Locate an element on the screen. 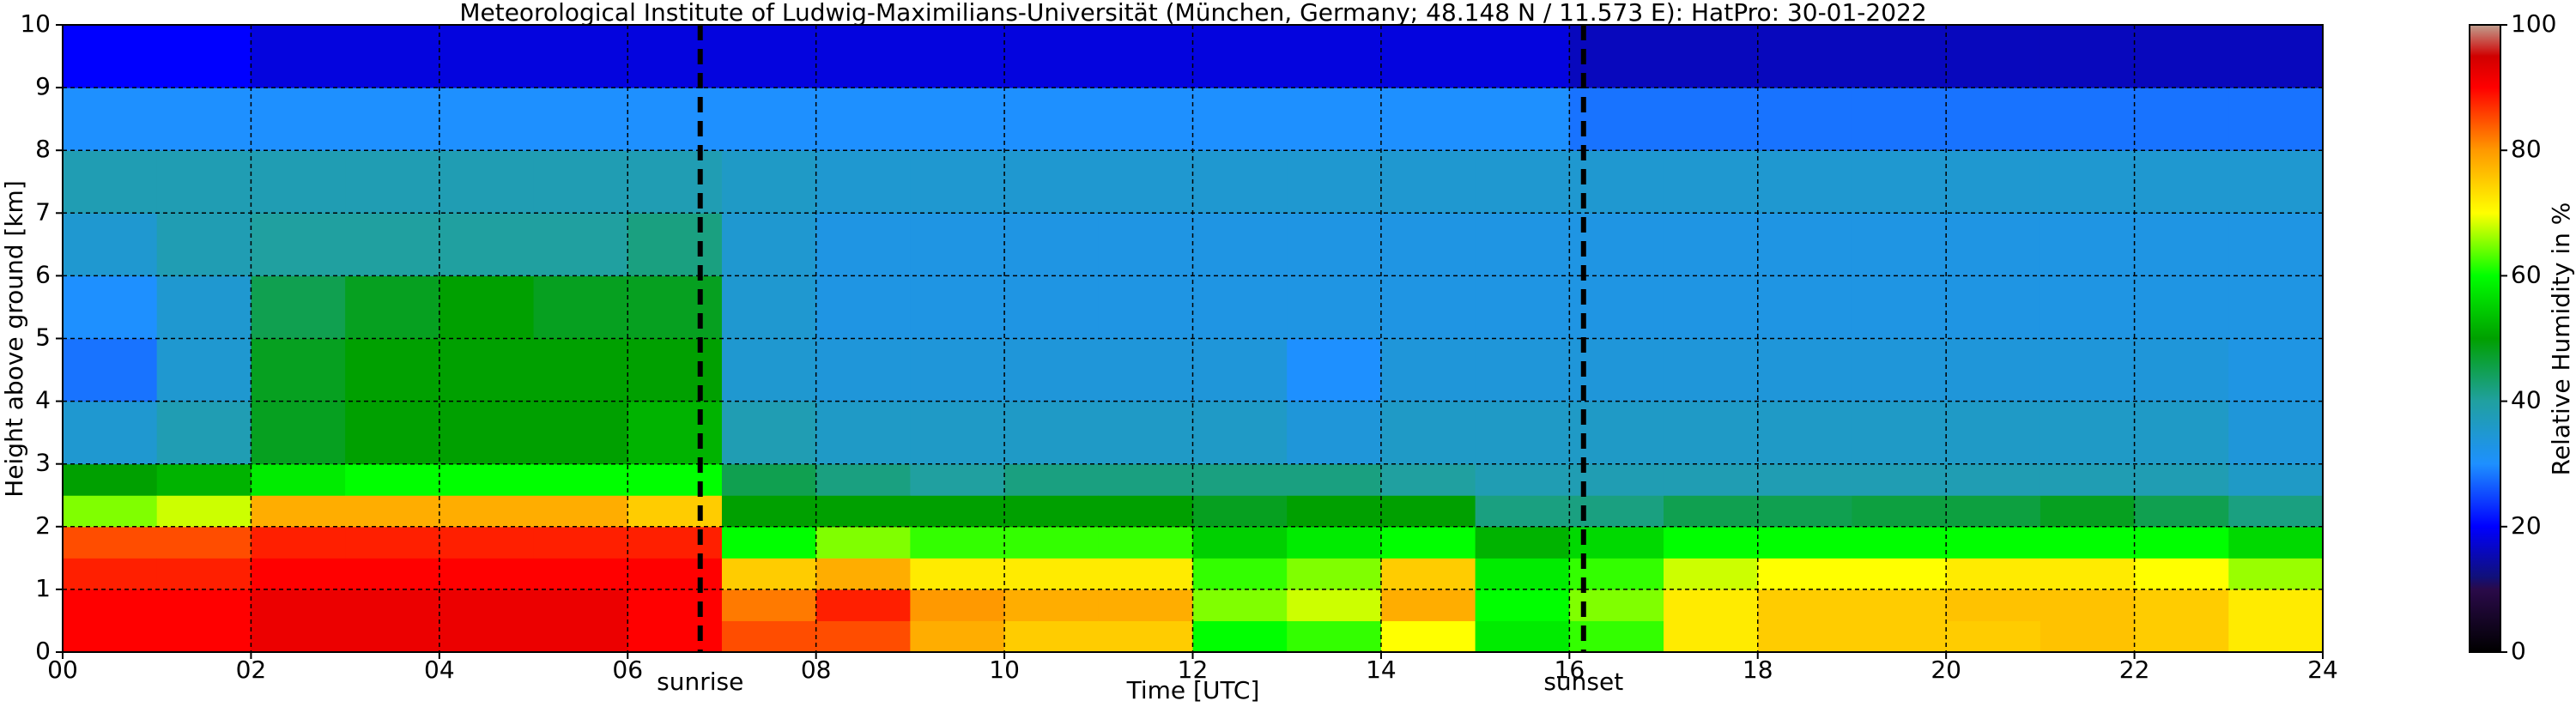 The image size is (2576, 707). y-tick-label: 0 is located at coordinates (43, 651).